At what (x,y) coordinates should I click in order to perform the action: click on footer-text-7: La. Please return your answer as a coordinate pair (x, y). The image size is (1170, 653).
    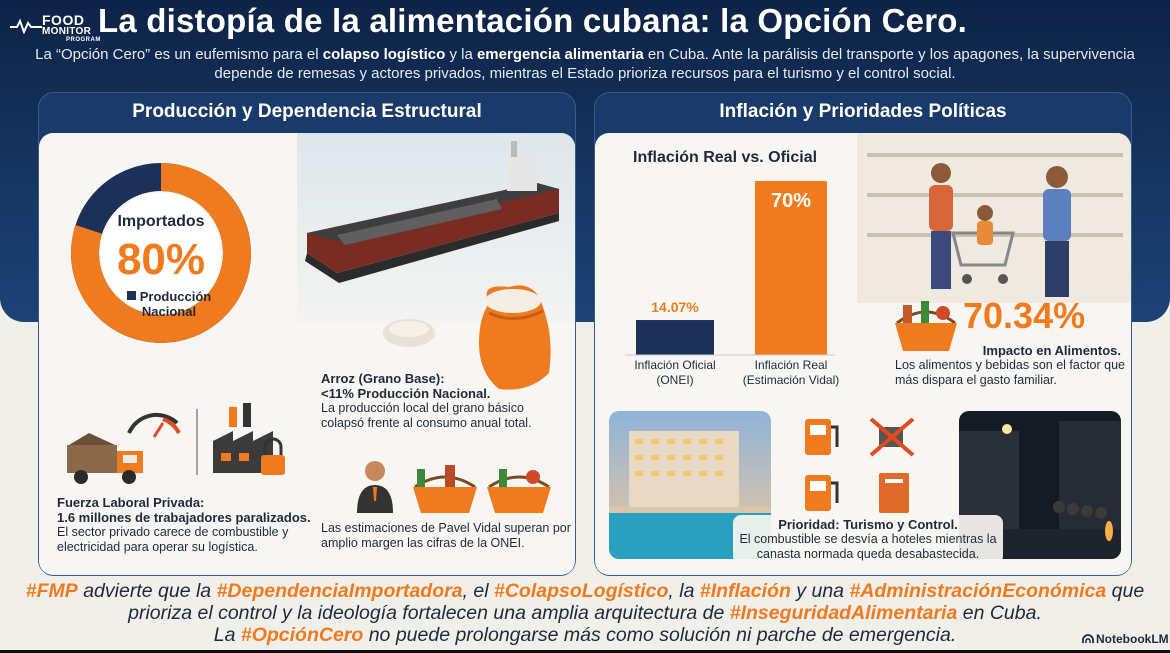
    Looking at the image, I should click on (227, 635).